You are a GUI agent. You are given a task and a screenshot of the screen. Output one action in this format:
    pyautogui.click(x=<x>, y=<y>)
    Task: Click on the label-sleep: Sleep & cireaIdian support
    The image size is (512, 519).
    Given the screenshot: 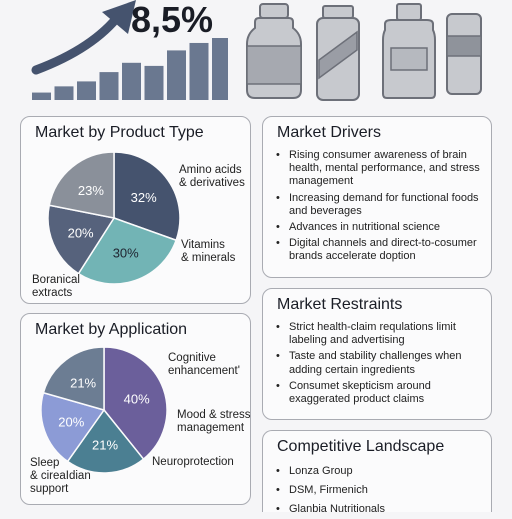 What is the action you would take?
    pyautogui.click(x=60, y=476)
    